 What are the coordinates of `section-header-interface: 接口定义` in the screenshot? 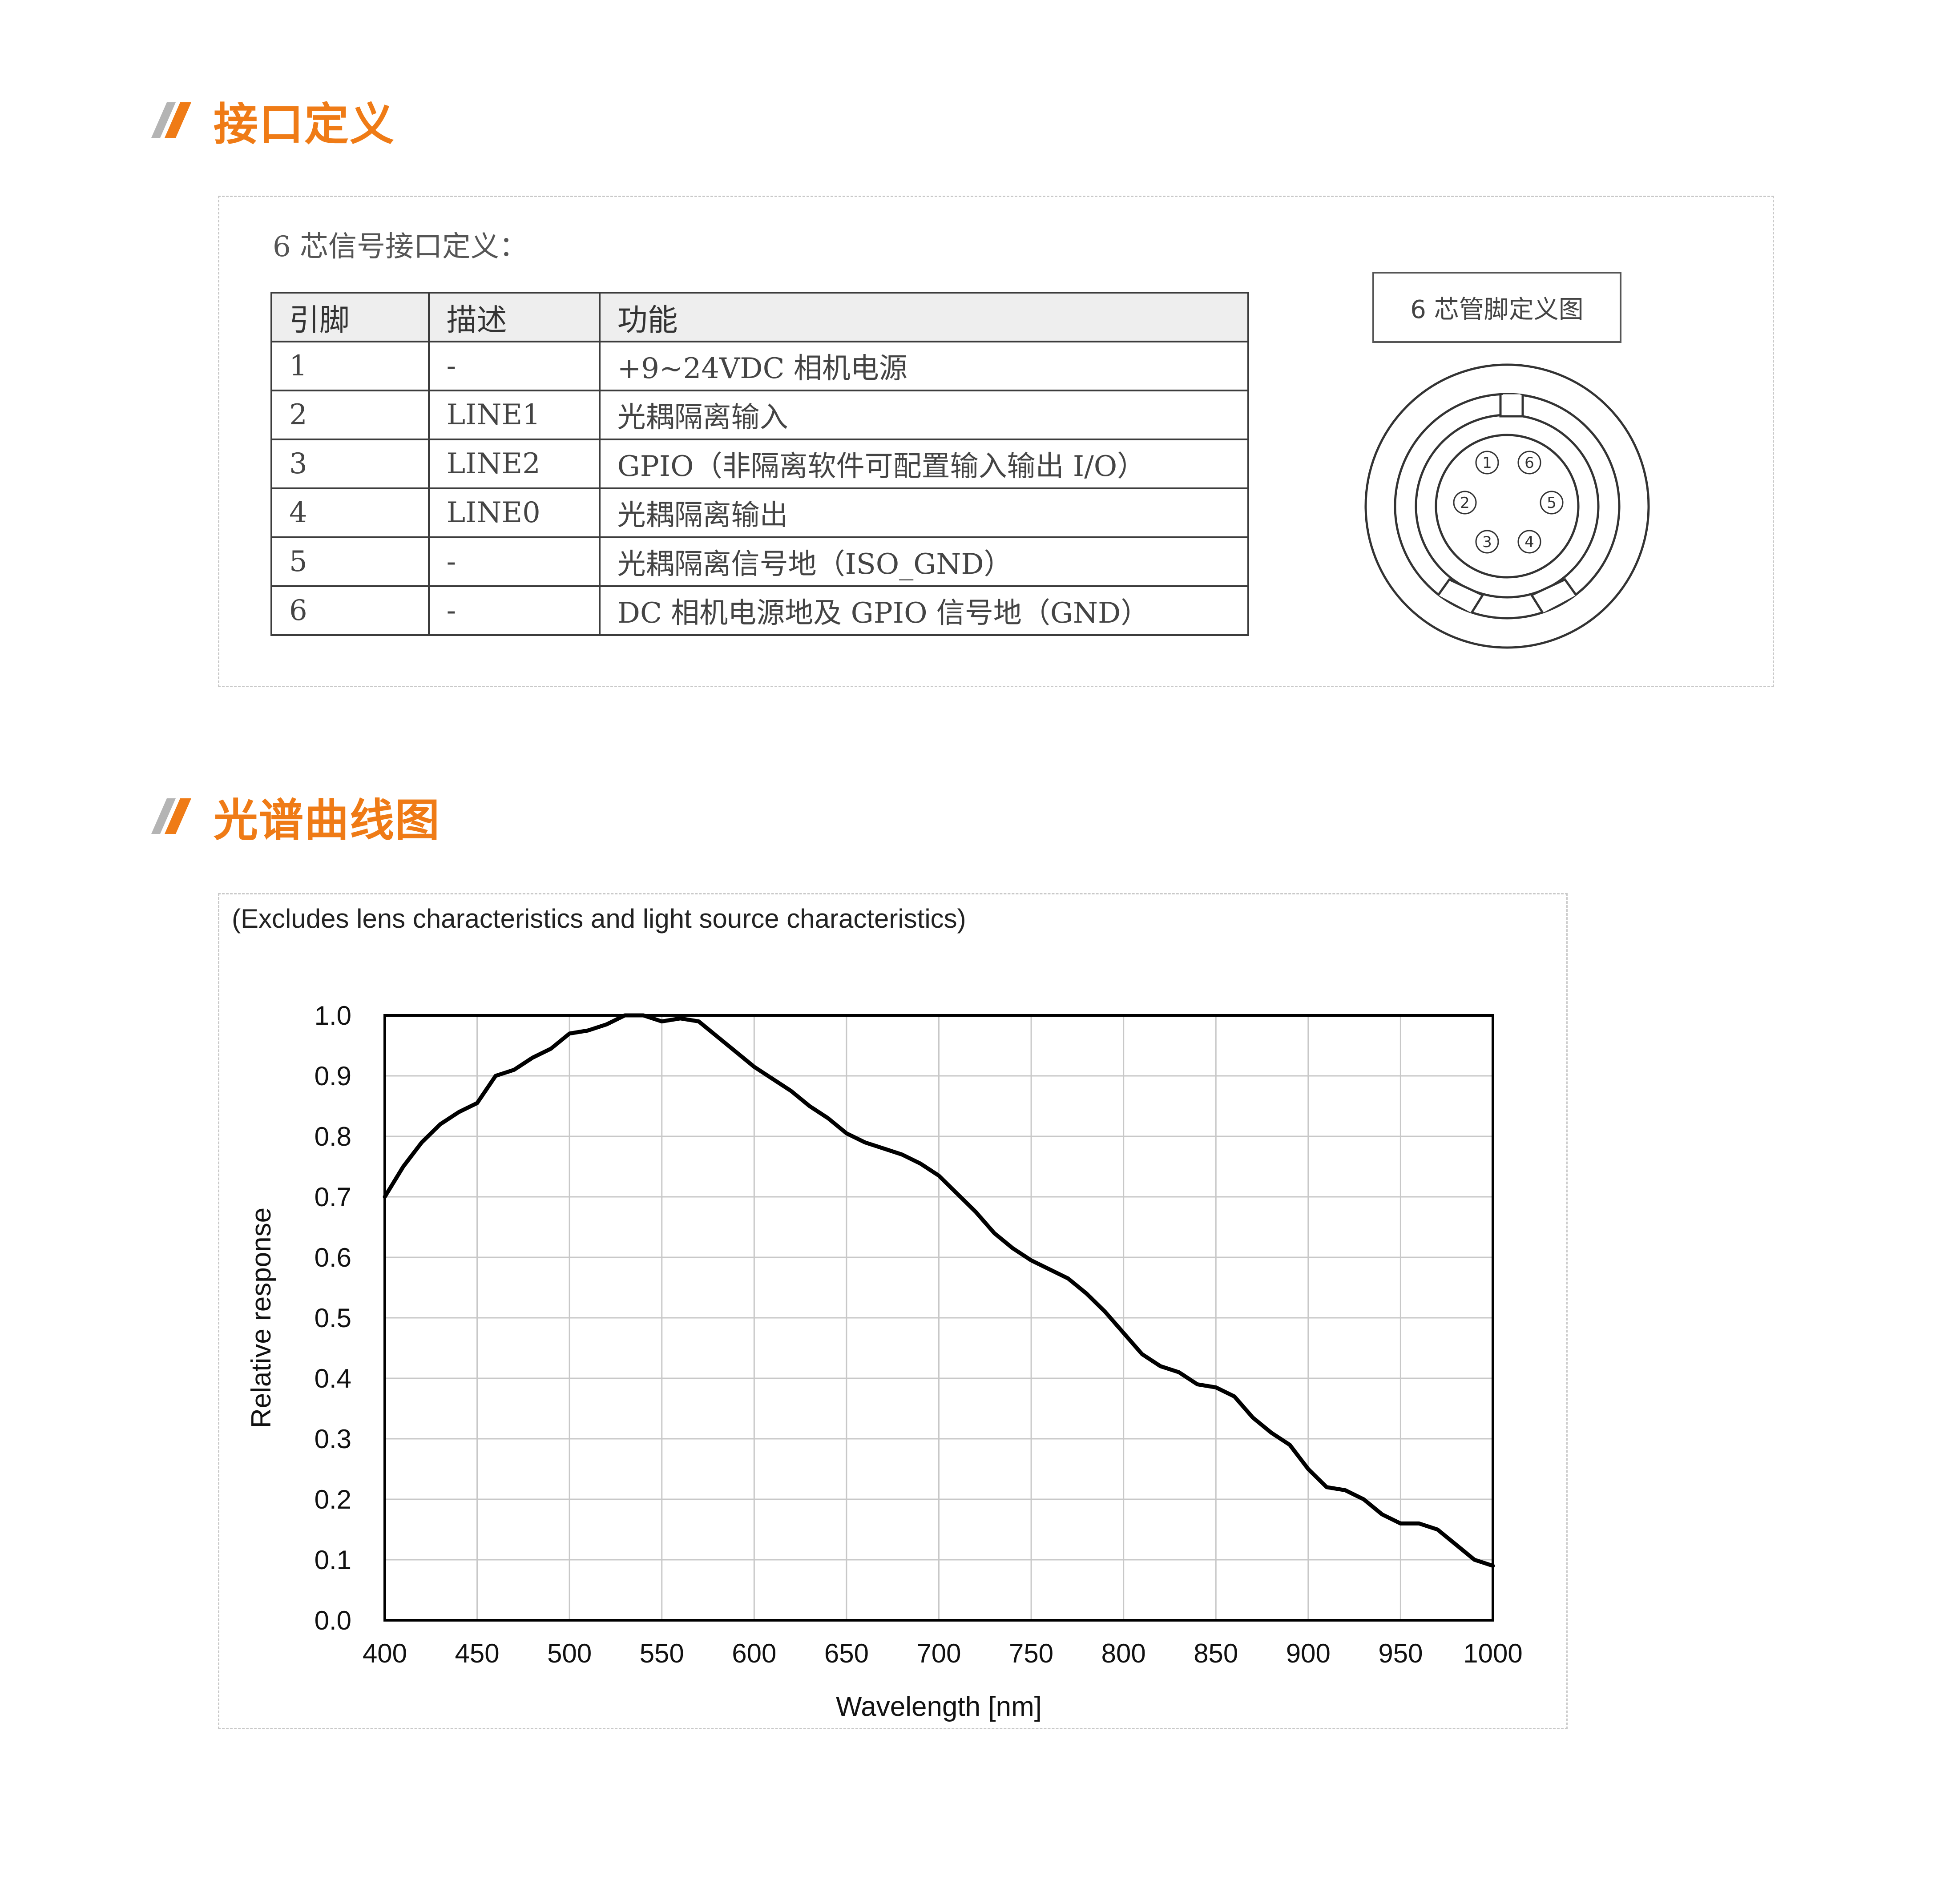 It's located at (268, 120).